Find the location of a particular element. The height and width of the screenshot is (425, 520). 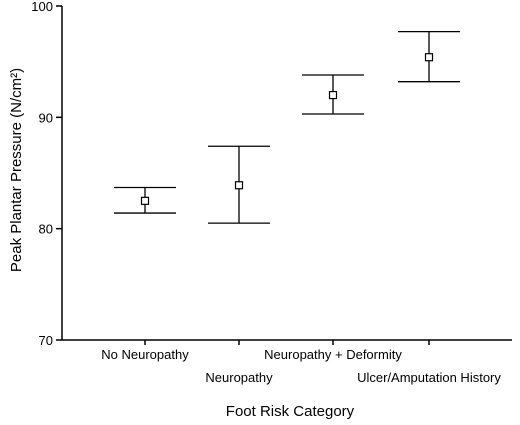

x-category-label: No Neuropathy is located at coordinates (145, 354).